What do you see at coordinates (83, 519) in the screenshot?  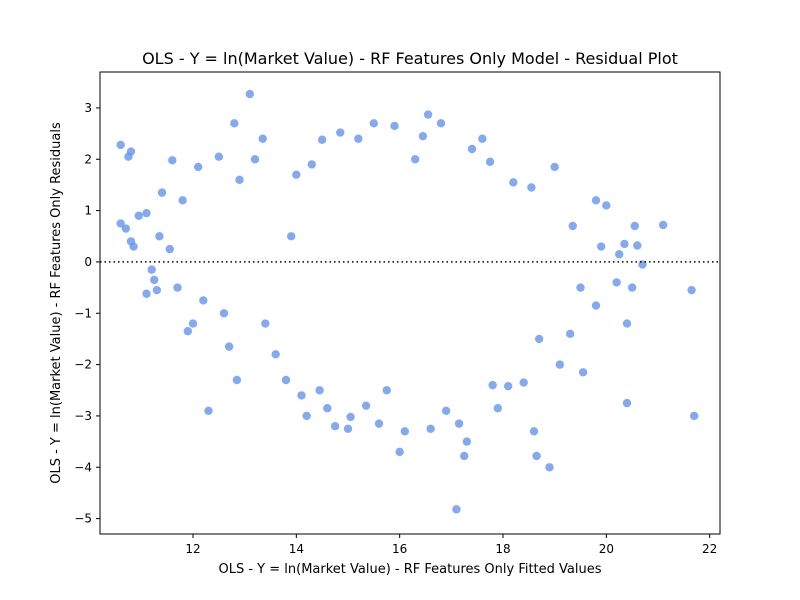 I see `y-tick-label: −5` at bounding box center [83, 519].